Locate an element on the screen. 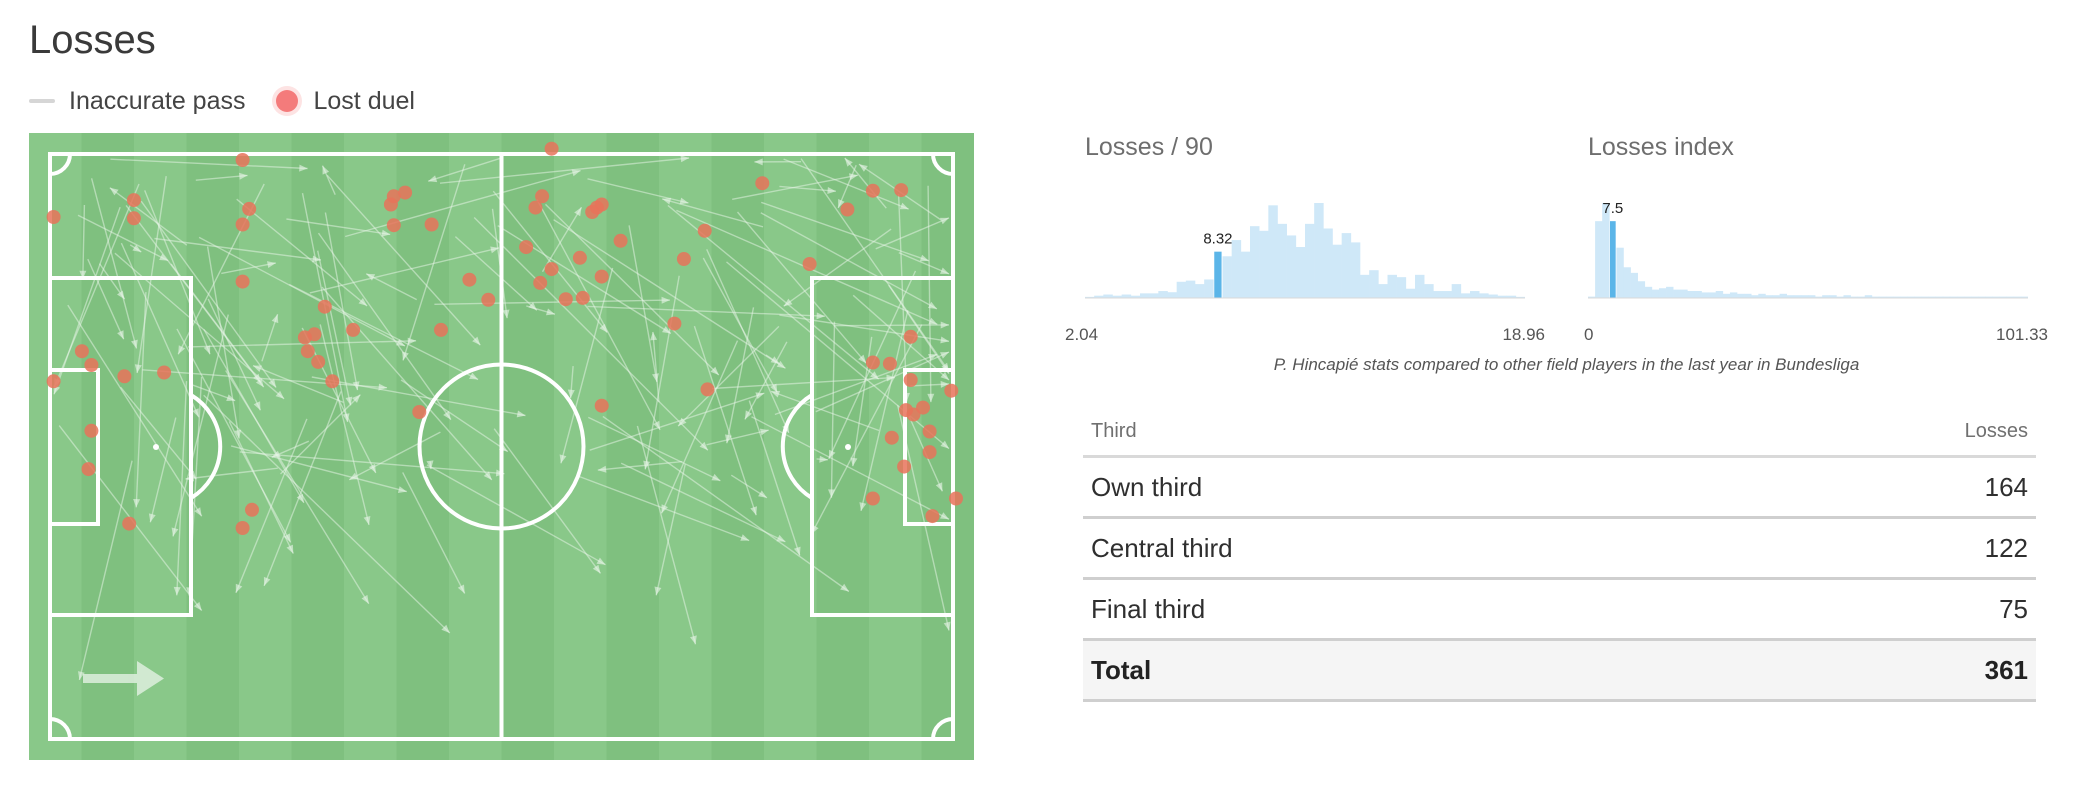 The height and width of the screenshot is (798, 2076). legend-item-inaccurate-pass: Inaccurate pass is located at coordinates (137, 101).